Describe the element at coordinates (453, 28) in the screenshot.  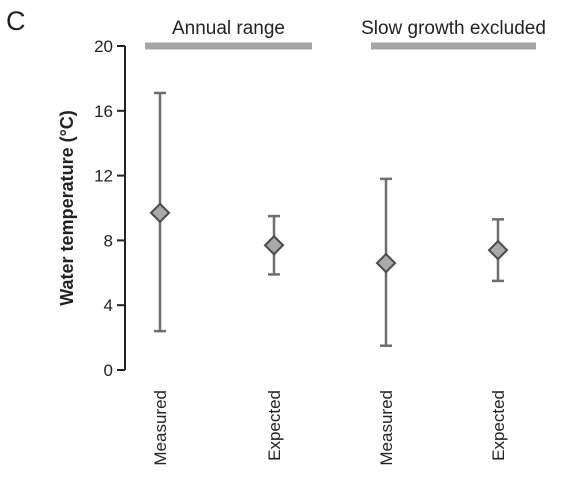
I see `group-label: Slow growth excluded` at that location.